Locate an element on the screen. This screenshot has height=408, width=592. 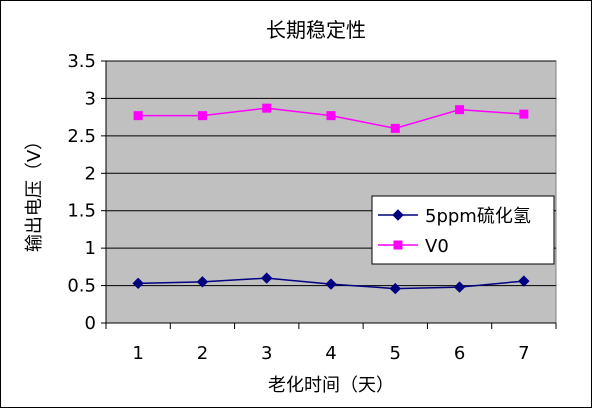
y-tick-labels: 0 0.5 1 1.5 2 2.5 3 3.5 is located at coordinates (81, 192).